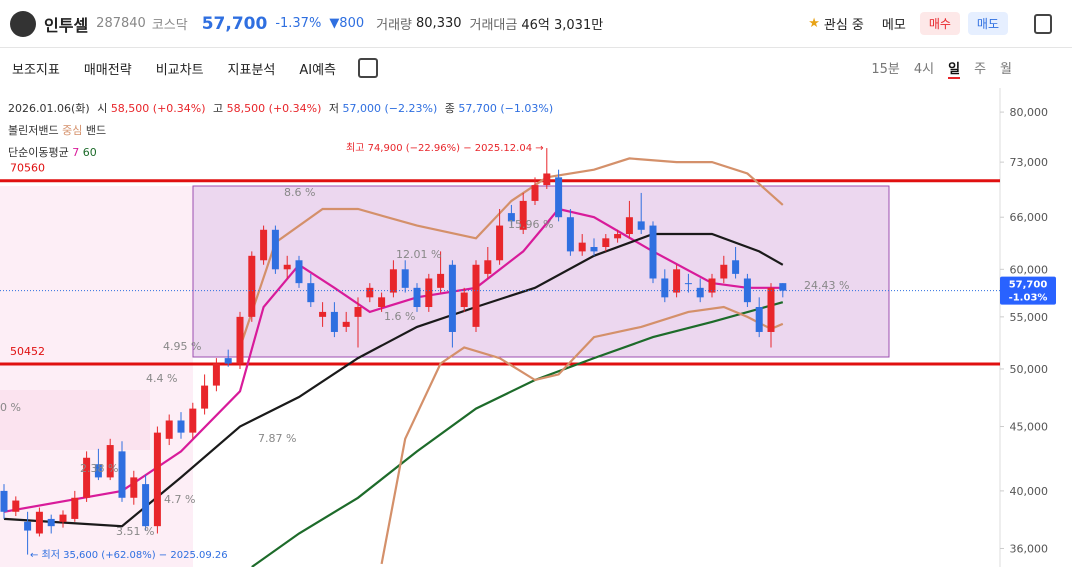 The width and height of the screenshot is (1072, 567). I want to click on ma-label: 단순이동평균, so click(38, 152).